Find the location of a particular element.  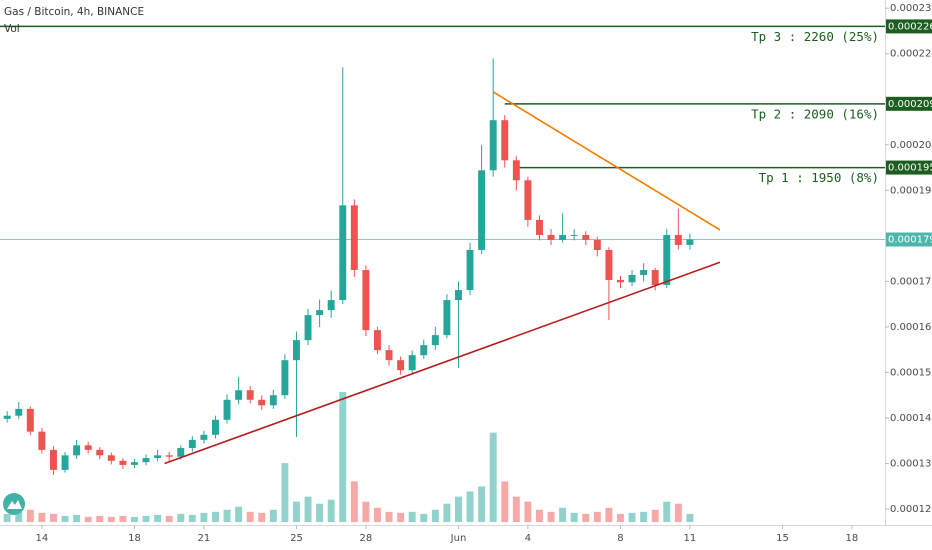

x-tick-label: 25 is located at coordinates (296, 538).